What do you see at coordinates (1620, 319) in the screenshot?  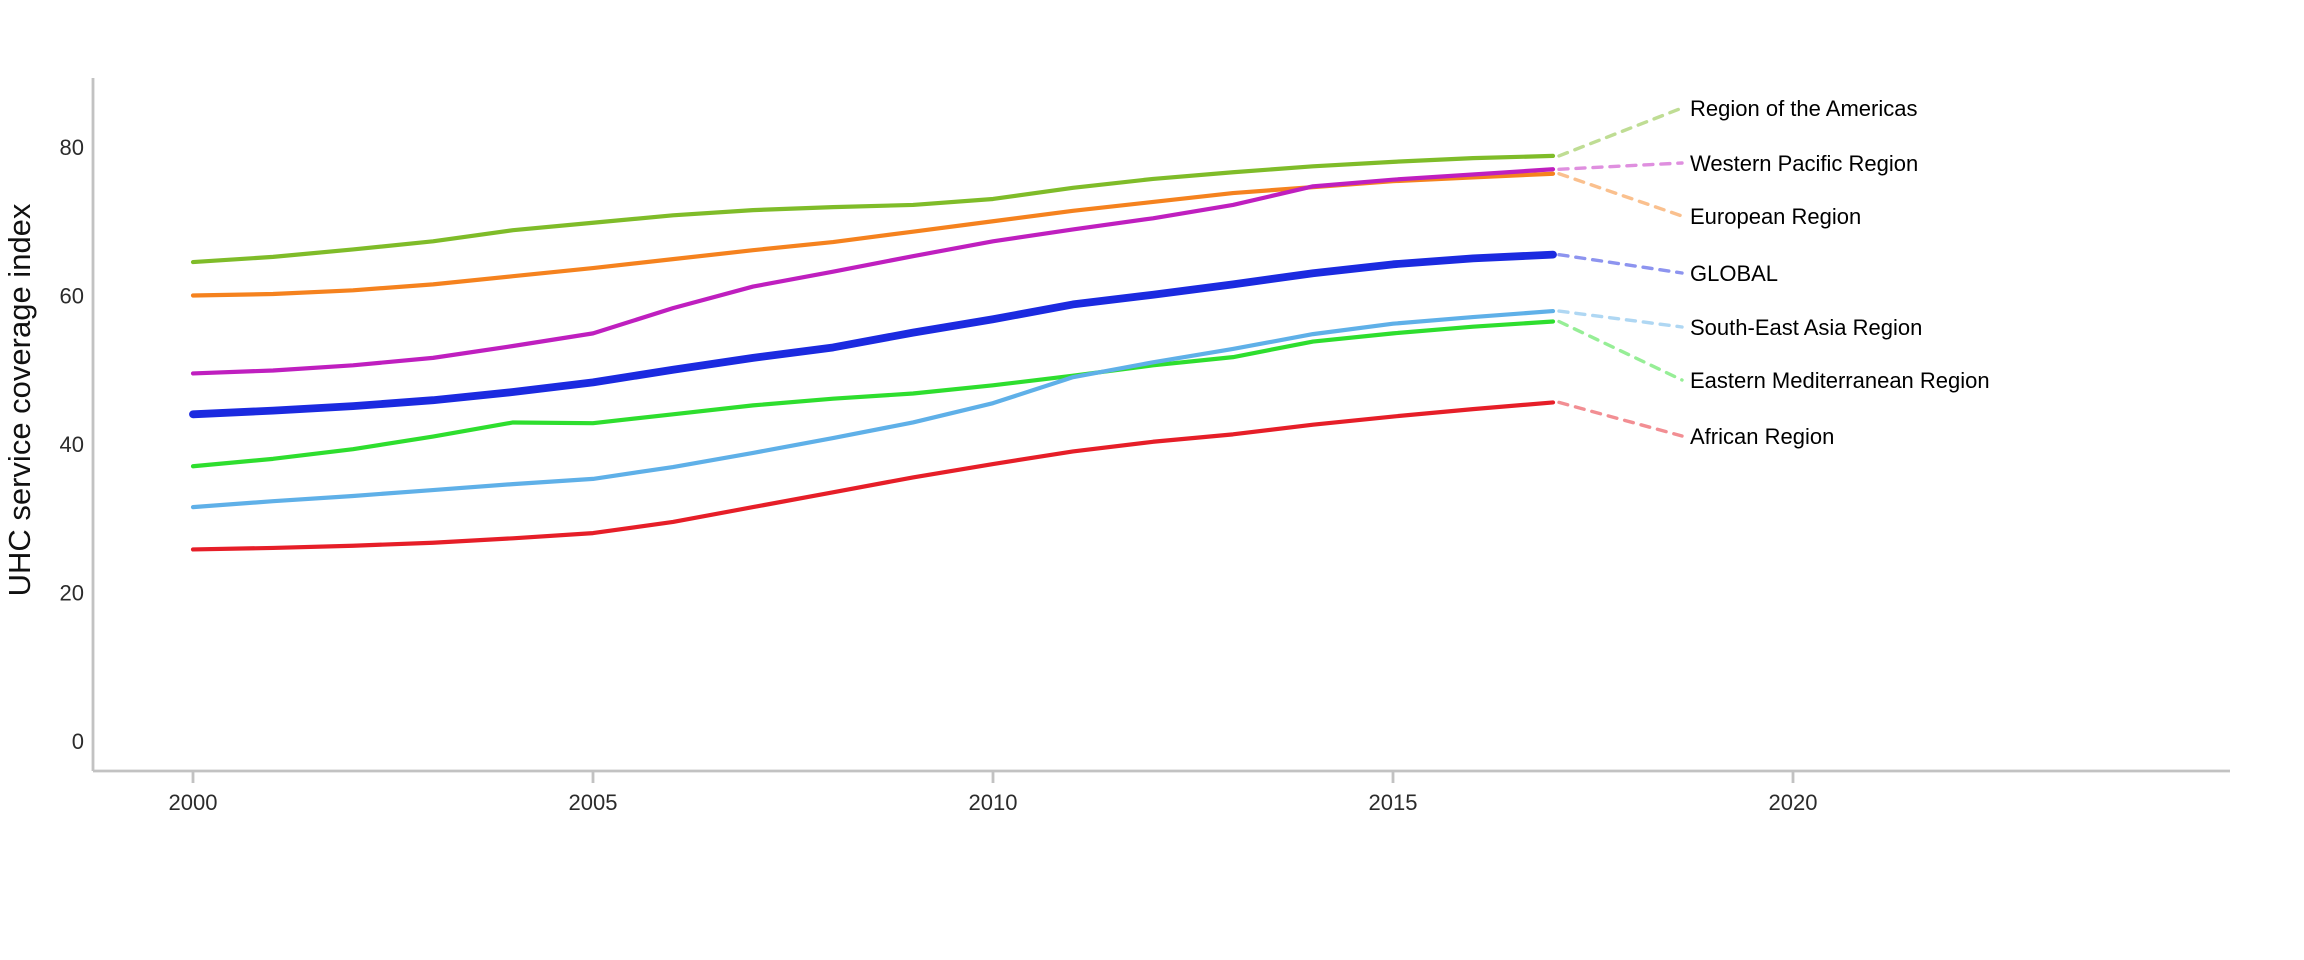 I see `leader-line-south-east-asia-region` at bounding box center [1620, 319].